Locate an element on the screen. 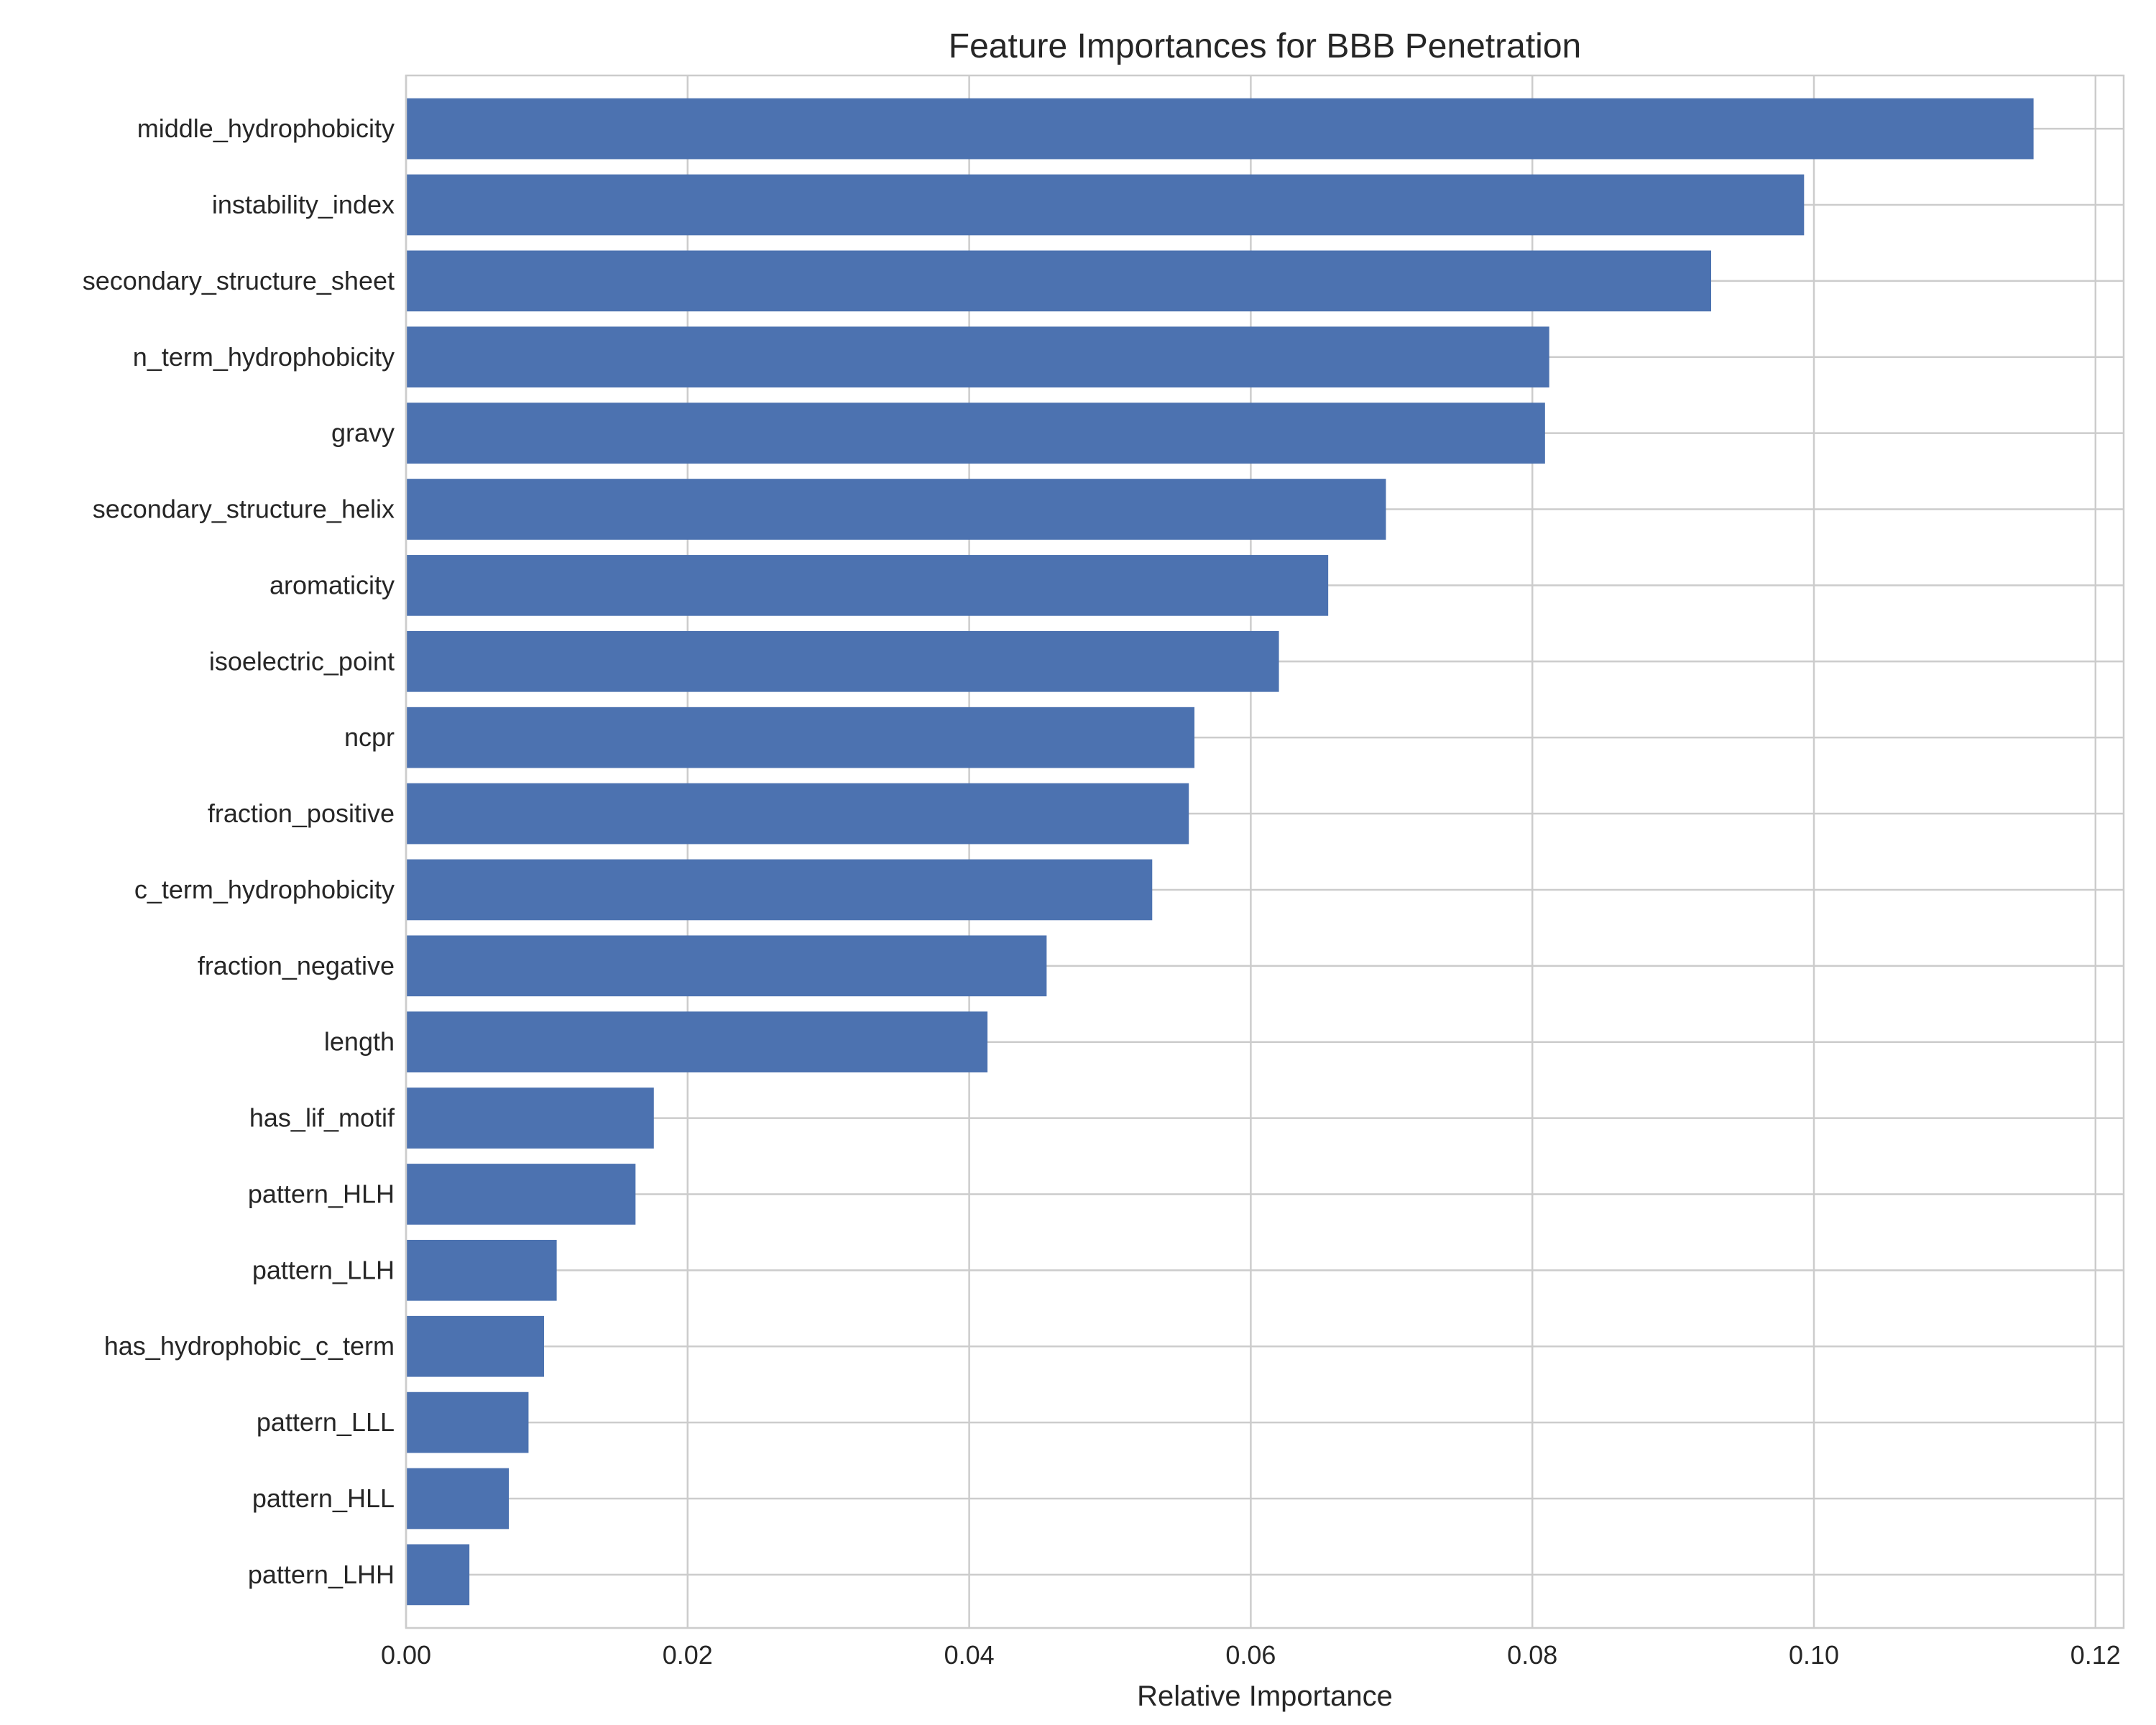 The image size is (2156, 1725). y-tick-label: middle_hydrophobicity is located at coordinates (266, 128).